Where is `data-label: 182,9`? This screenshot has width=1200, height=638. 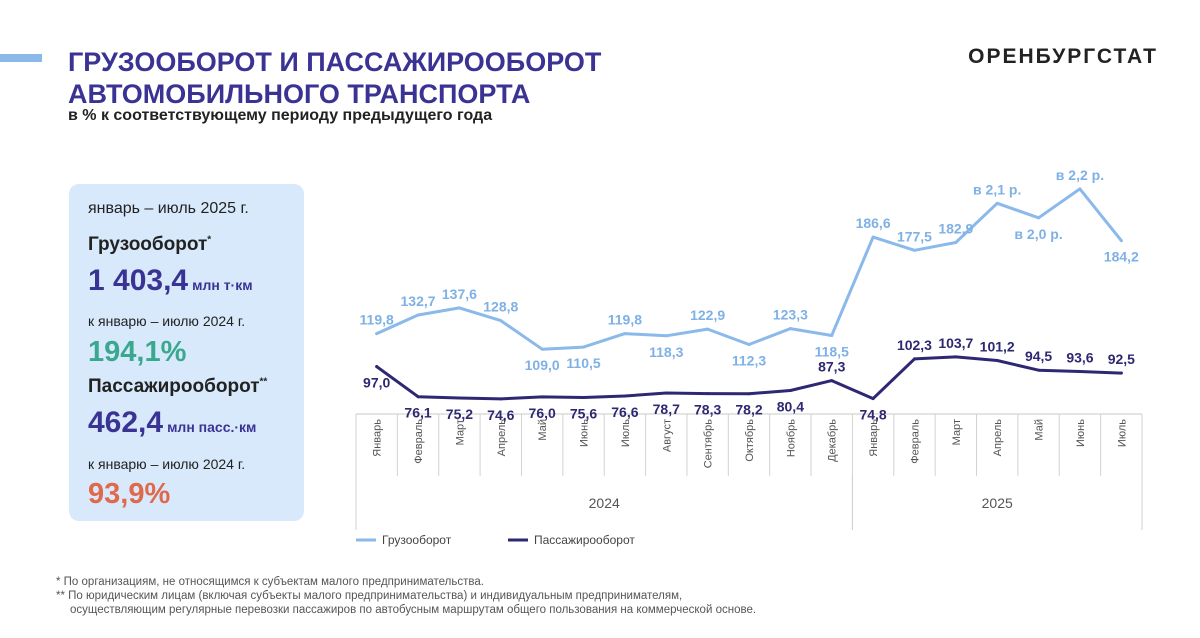 data-label: 182,9 is located at coordinates (955, 228).